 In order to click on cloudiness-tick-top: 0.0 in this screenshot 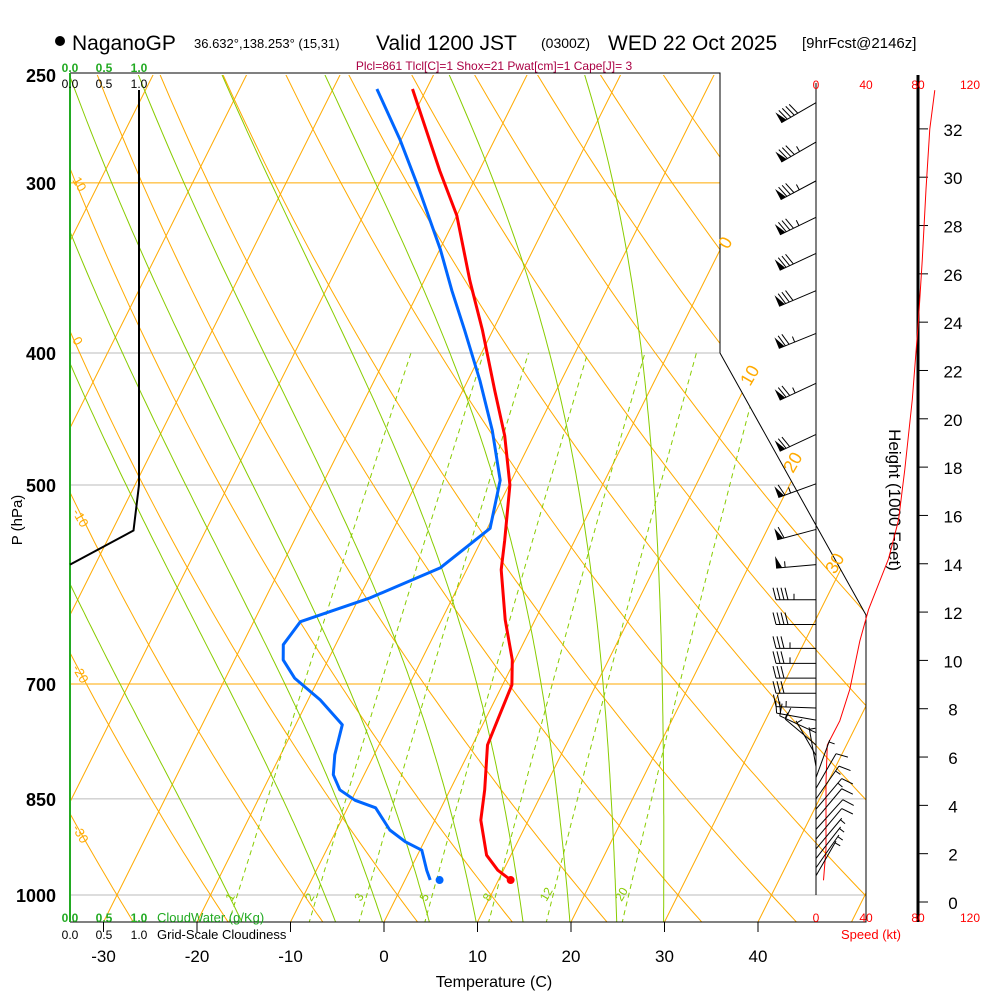, I will do `click(70, 84)`.